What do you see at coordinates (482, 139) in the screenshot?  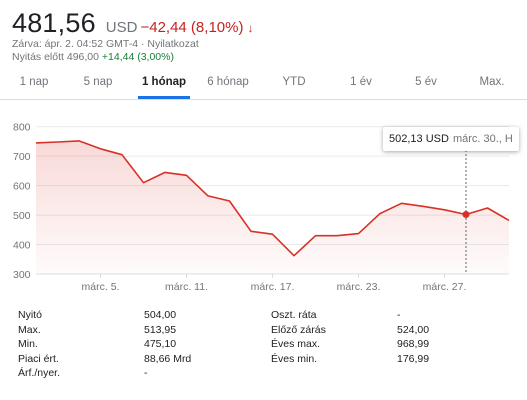 I see `tooltip-date: márc. 30., H` at bounding box center [482, 139].